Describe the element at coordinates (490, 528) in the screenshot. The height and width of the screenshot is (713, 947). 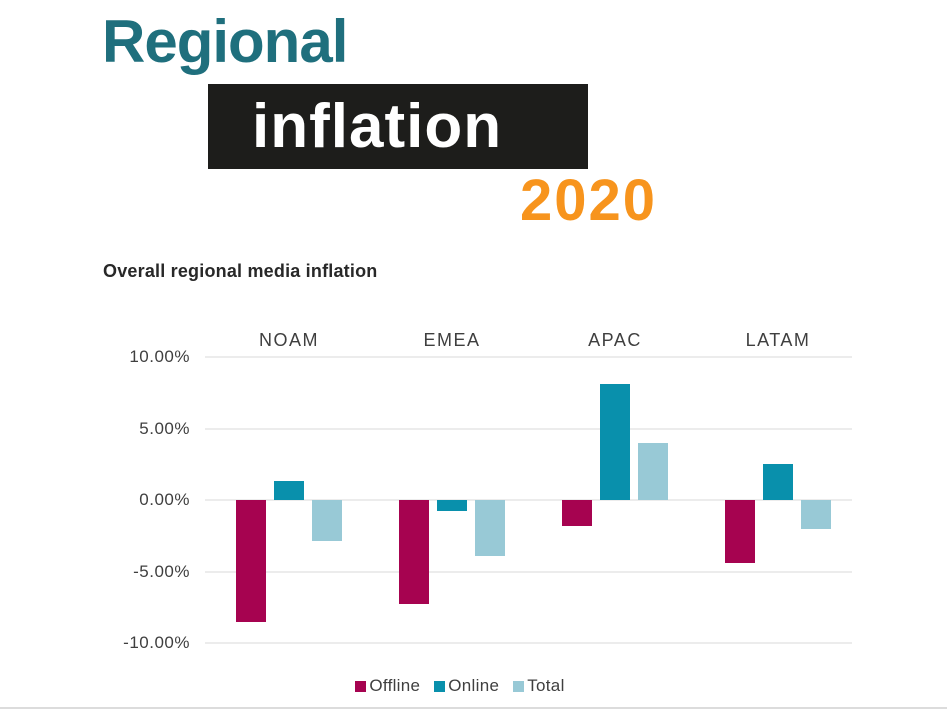
I see `bar-emea-total` at that location.